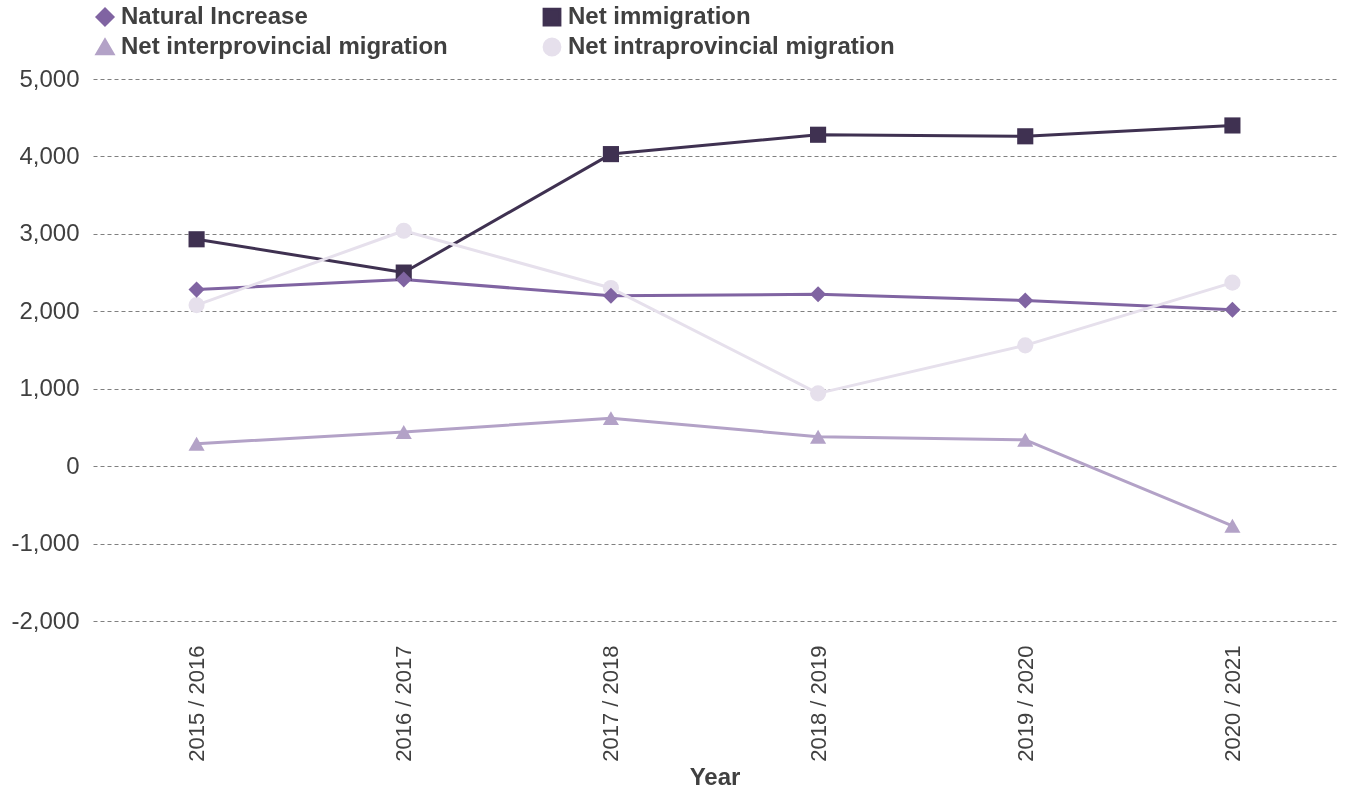 The width and height of the screenshot is (1366, 807). What do you see at coordinates (611, 703) in the screenshot?
I see `x-tick-label: 2017 / 2018` at bounding box center [611, 703].